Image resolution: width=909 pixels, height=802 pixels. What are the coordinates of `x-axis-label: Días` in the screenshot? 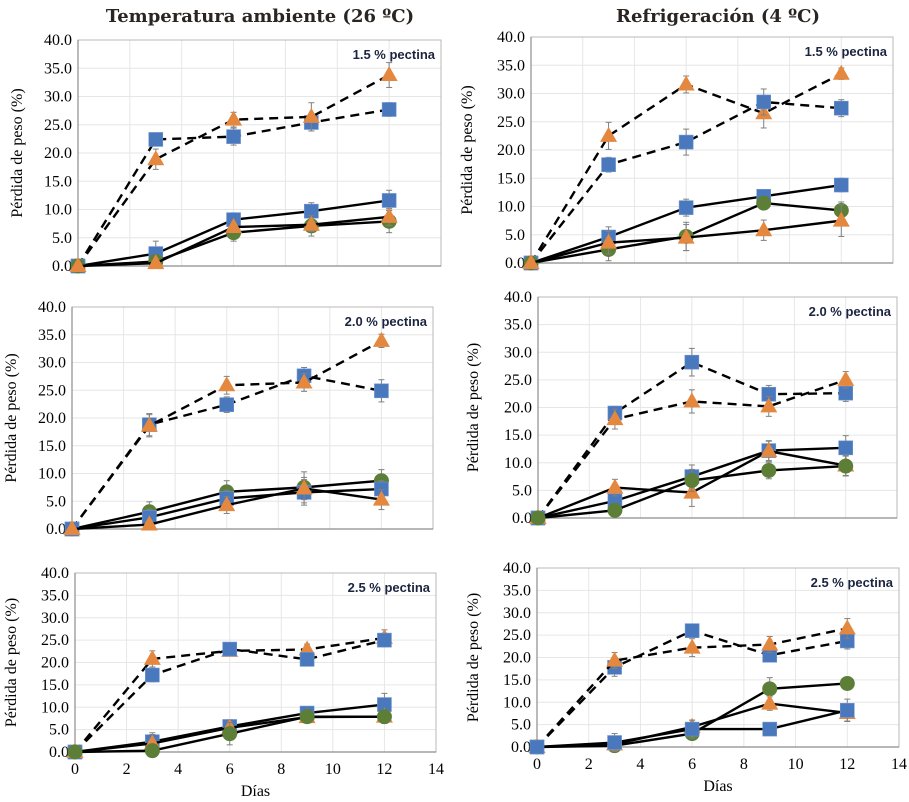 It's located at (255, 791).